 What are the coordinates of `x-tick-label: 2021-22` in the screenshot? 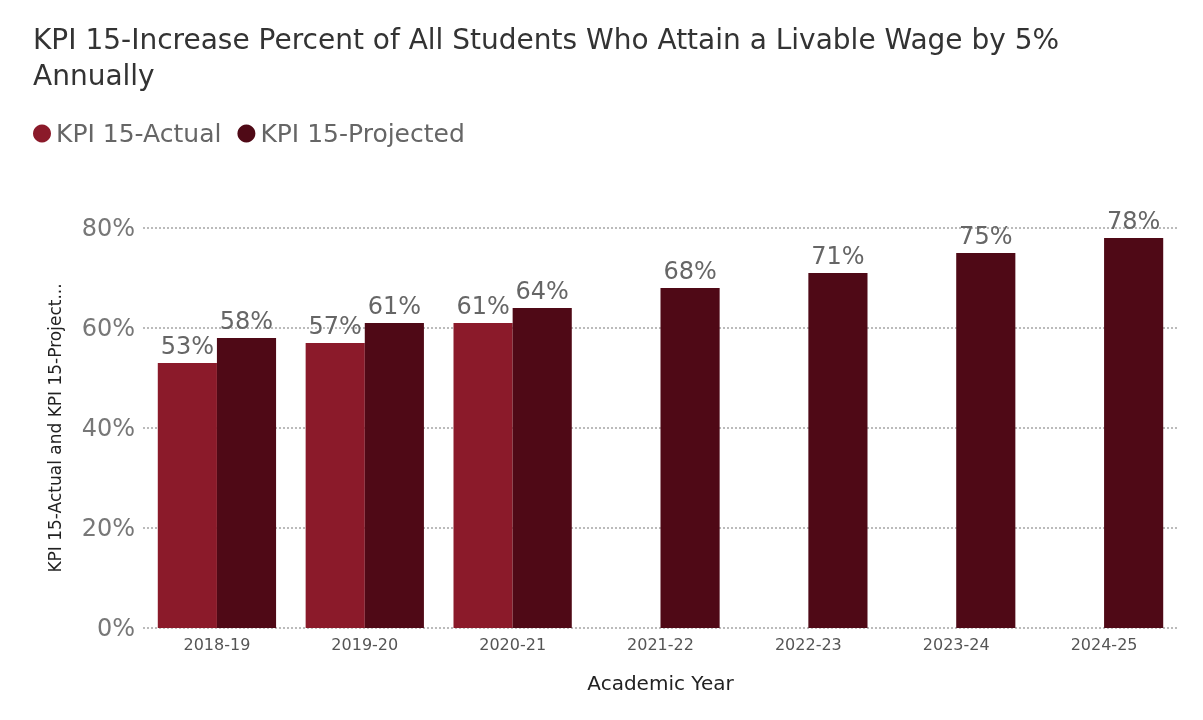 It's located at (660, 644).